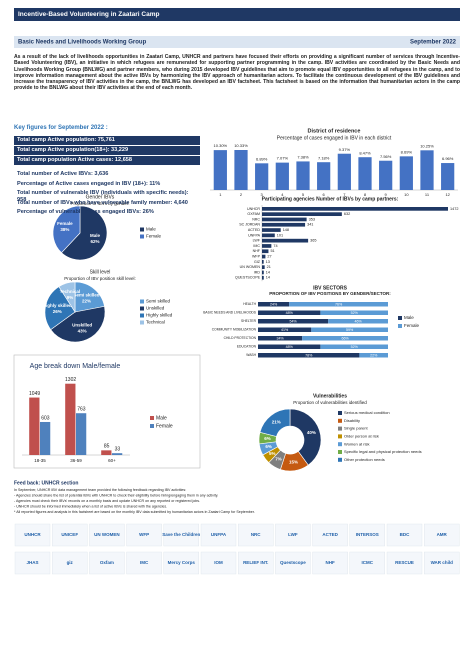 Image resolution: width=474 pixels, height=670 pixels. I want to click on data-label: 101, so click(280, 235).